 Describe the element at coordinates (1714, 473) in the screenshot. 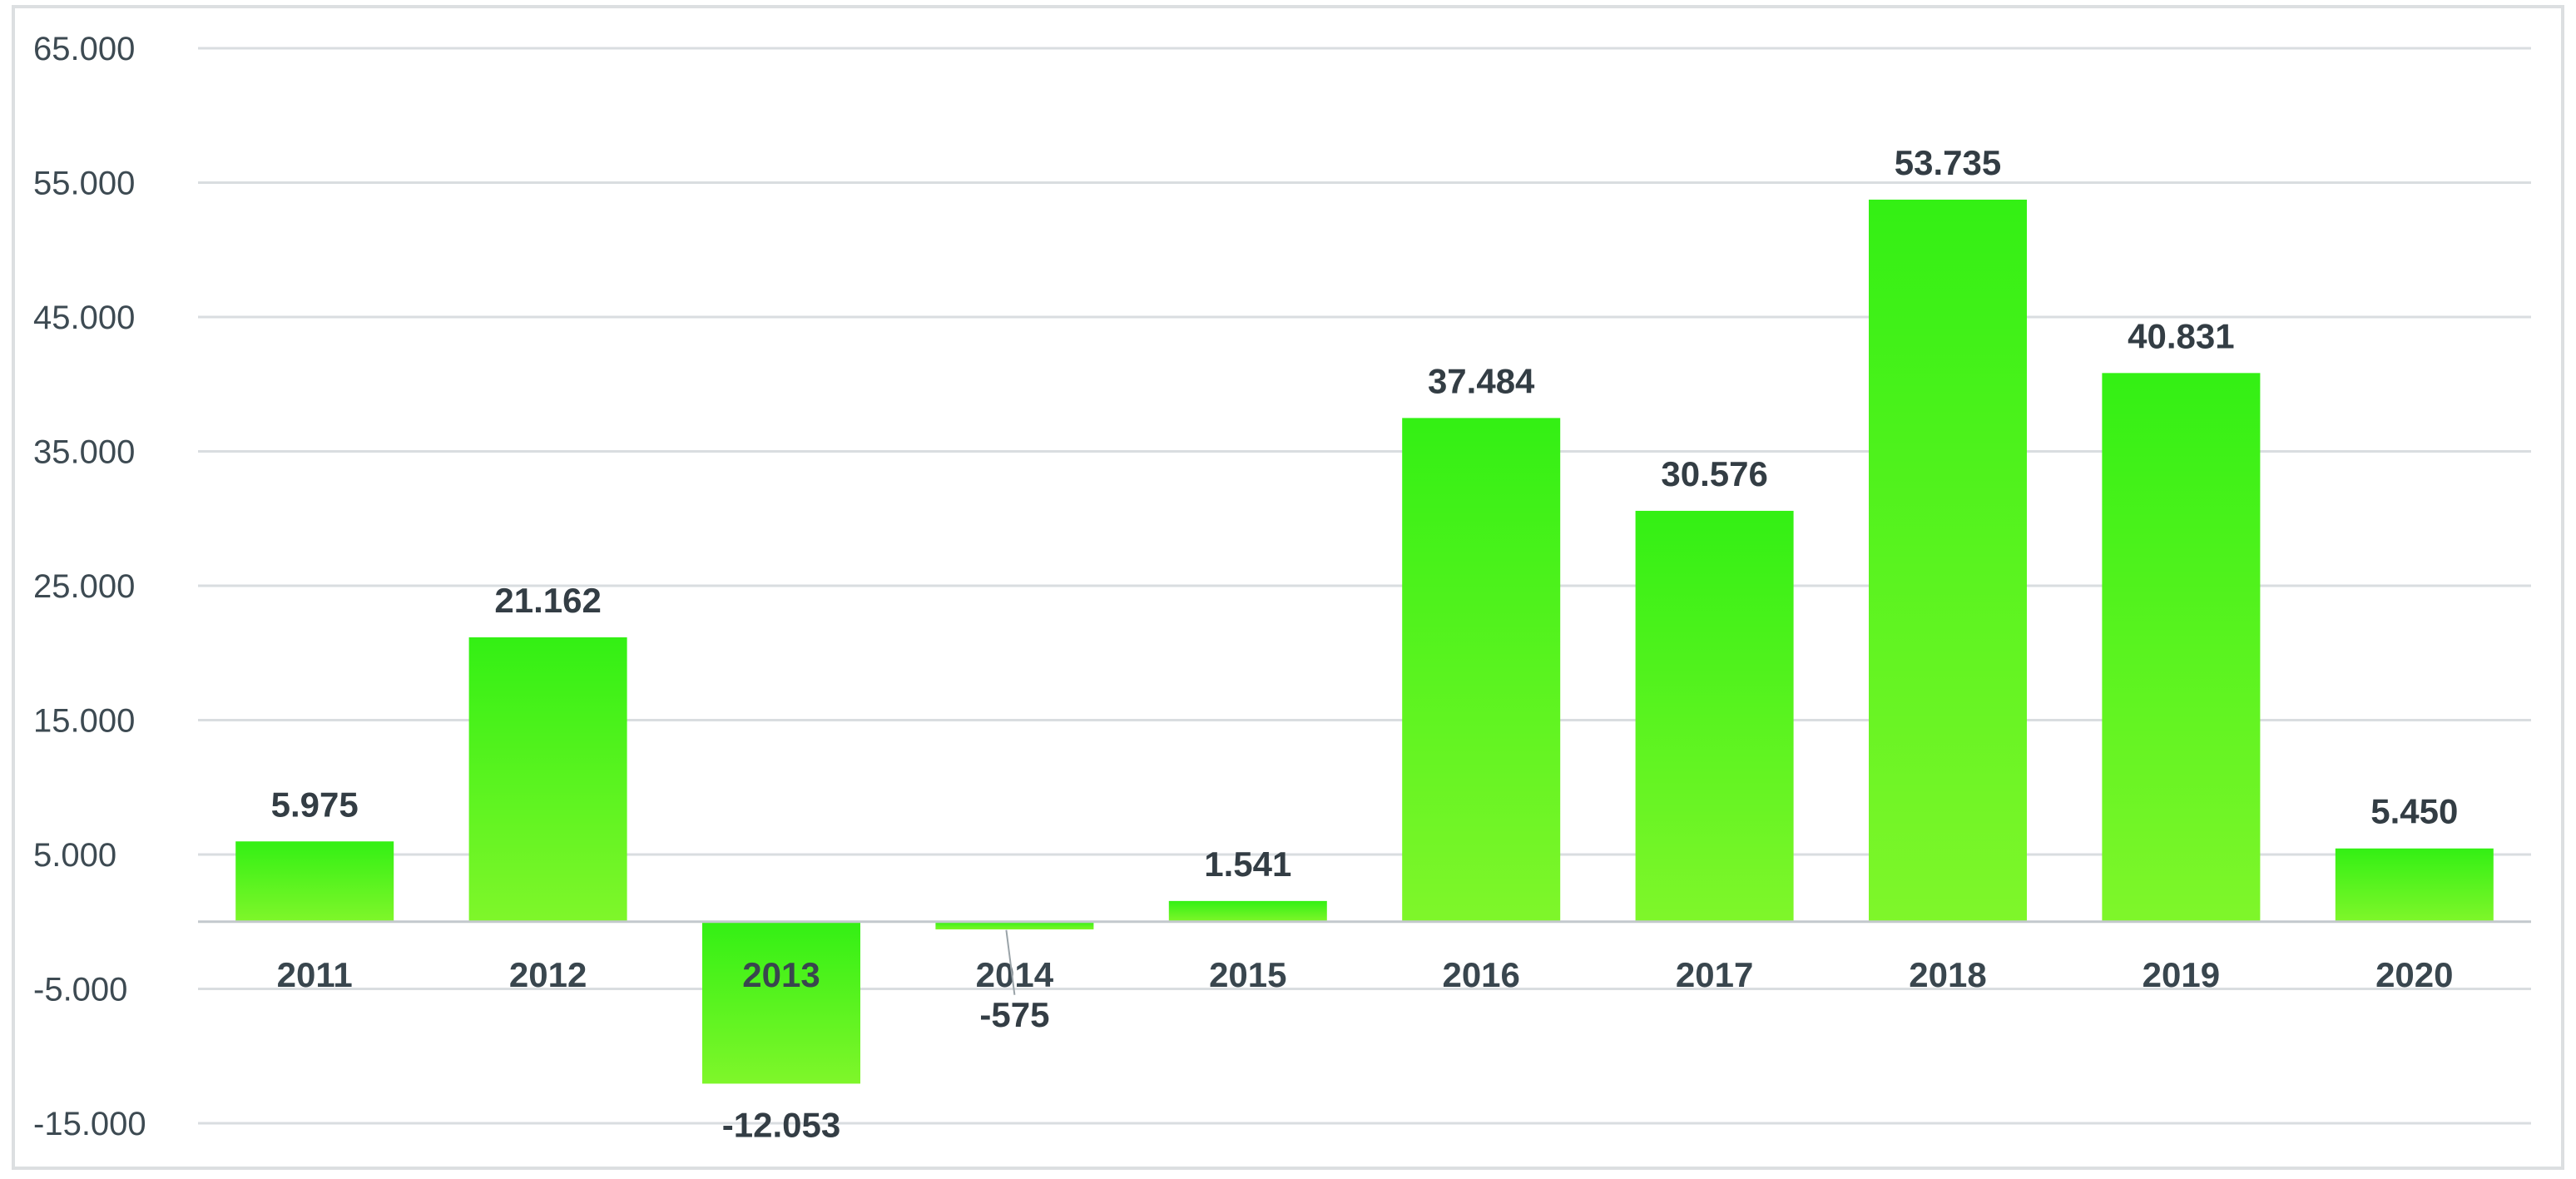

I see `data-label: 30.576` at that location.